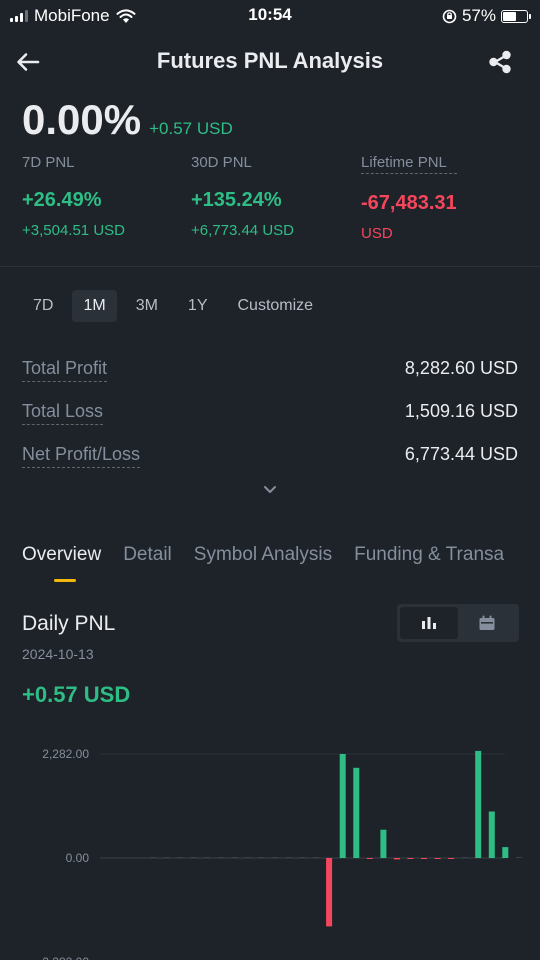  What do you see at coordinates (270, 266) in the screenshot?
I see `divider` at bounding box center [270, 266].